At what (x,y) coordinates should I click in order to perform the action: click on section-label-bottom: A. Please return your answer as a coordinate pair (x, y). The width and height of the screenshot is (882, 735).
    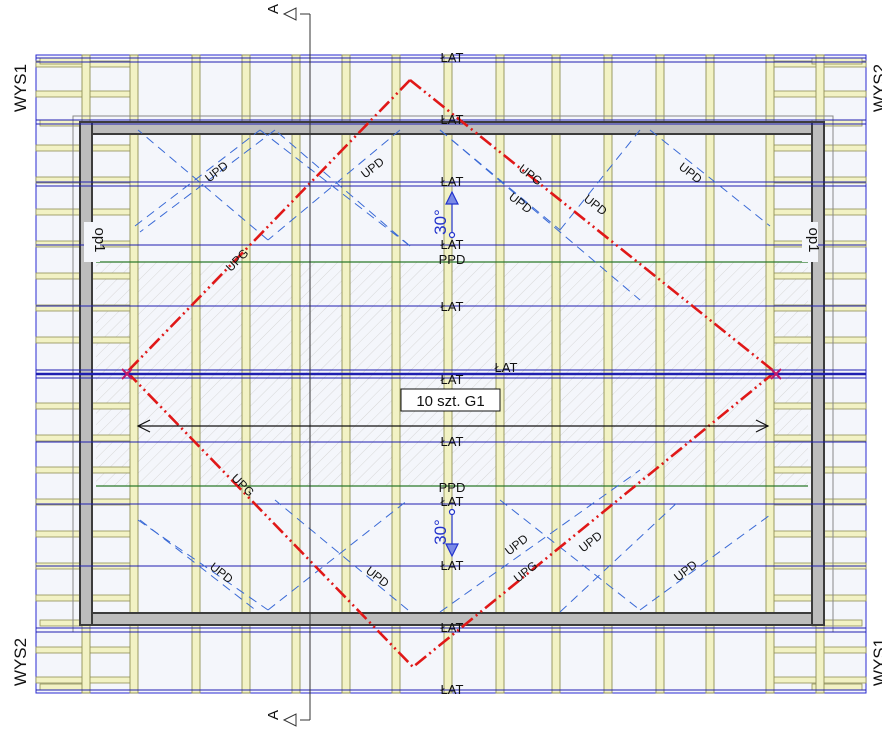
    Looking at the image, I should click on (273, 715).